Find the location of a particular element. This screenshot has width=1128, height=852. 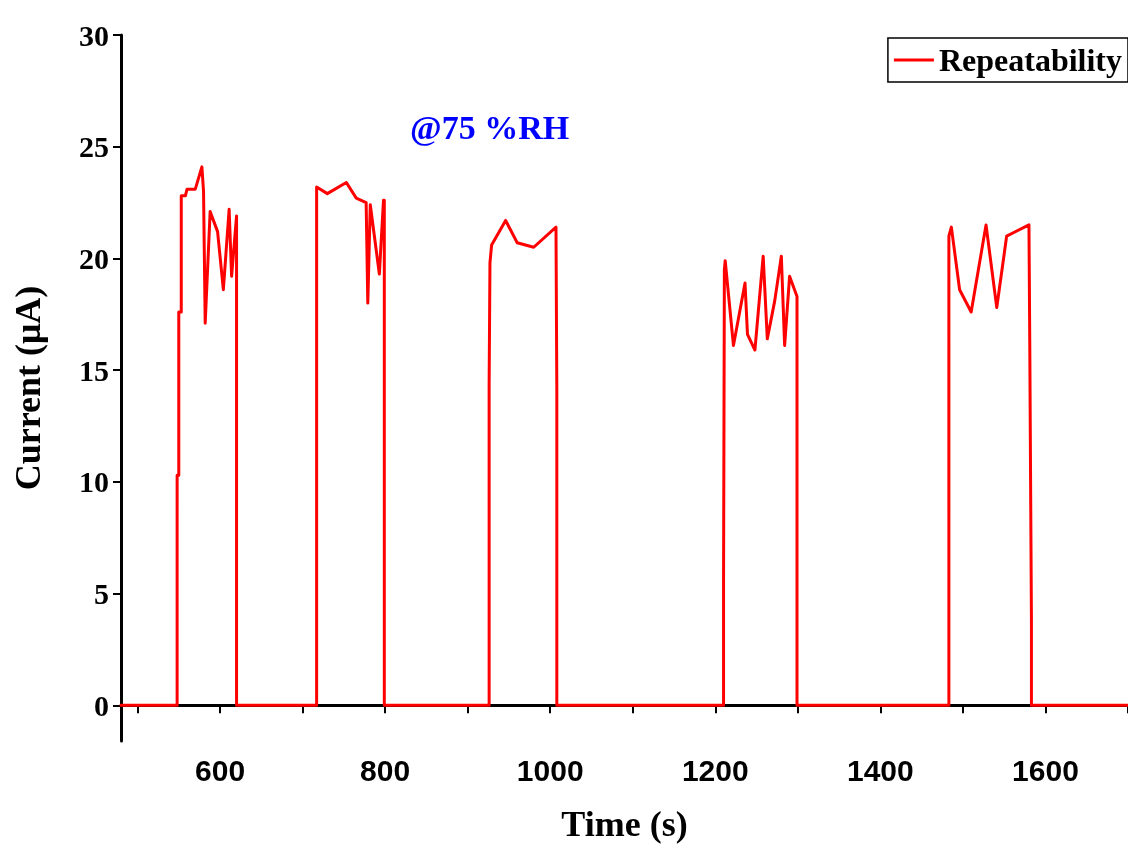

annotation: @75 %RH is located at coordinates (490, 127).